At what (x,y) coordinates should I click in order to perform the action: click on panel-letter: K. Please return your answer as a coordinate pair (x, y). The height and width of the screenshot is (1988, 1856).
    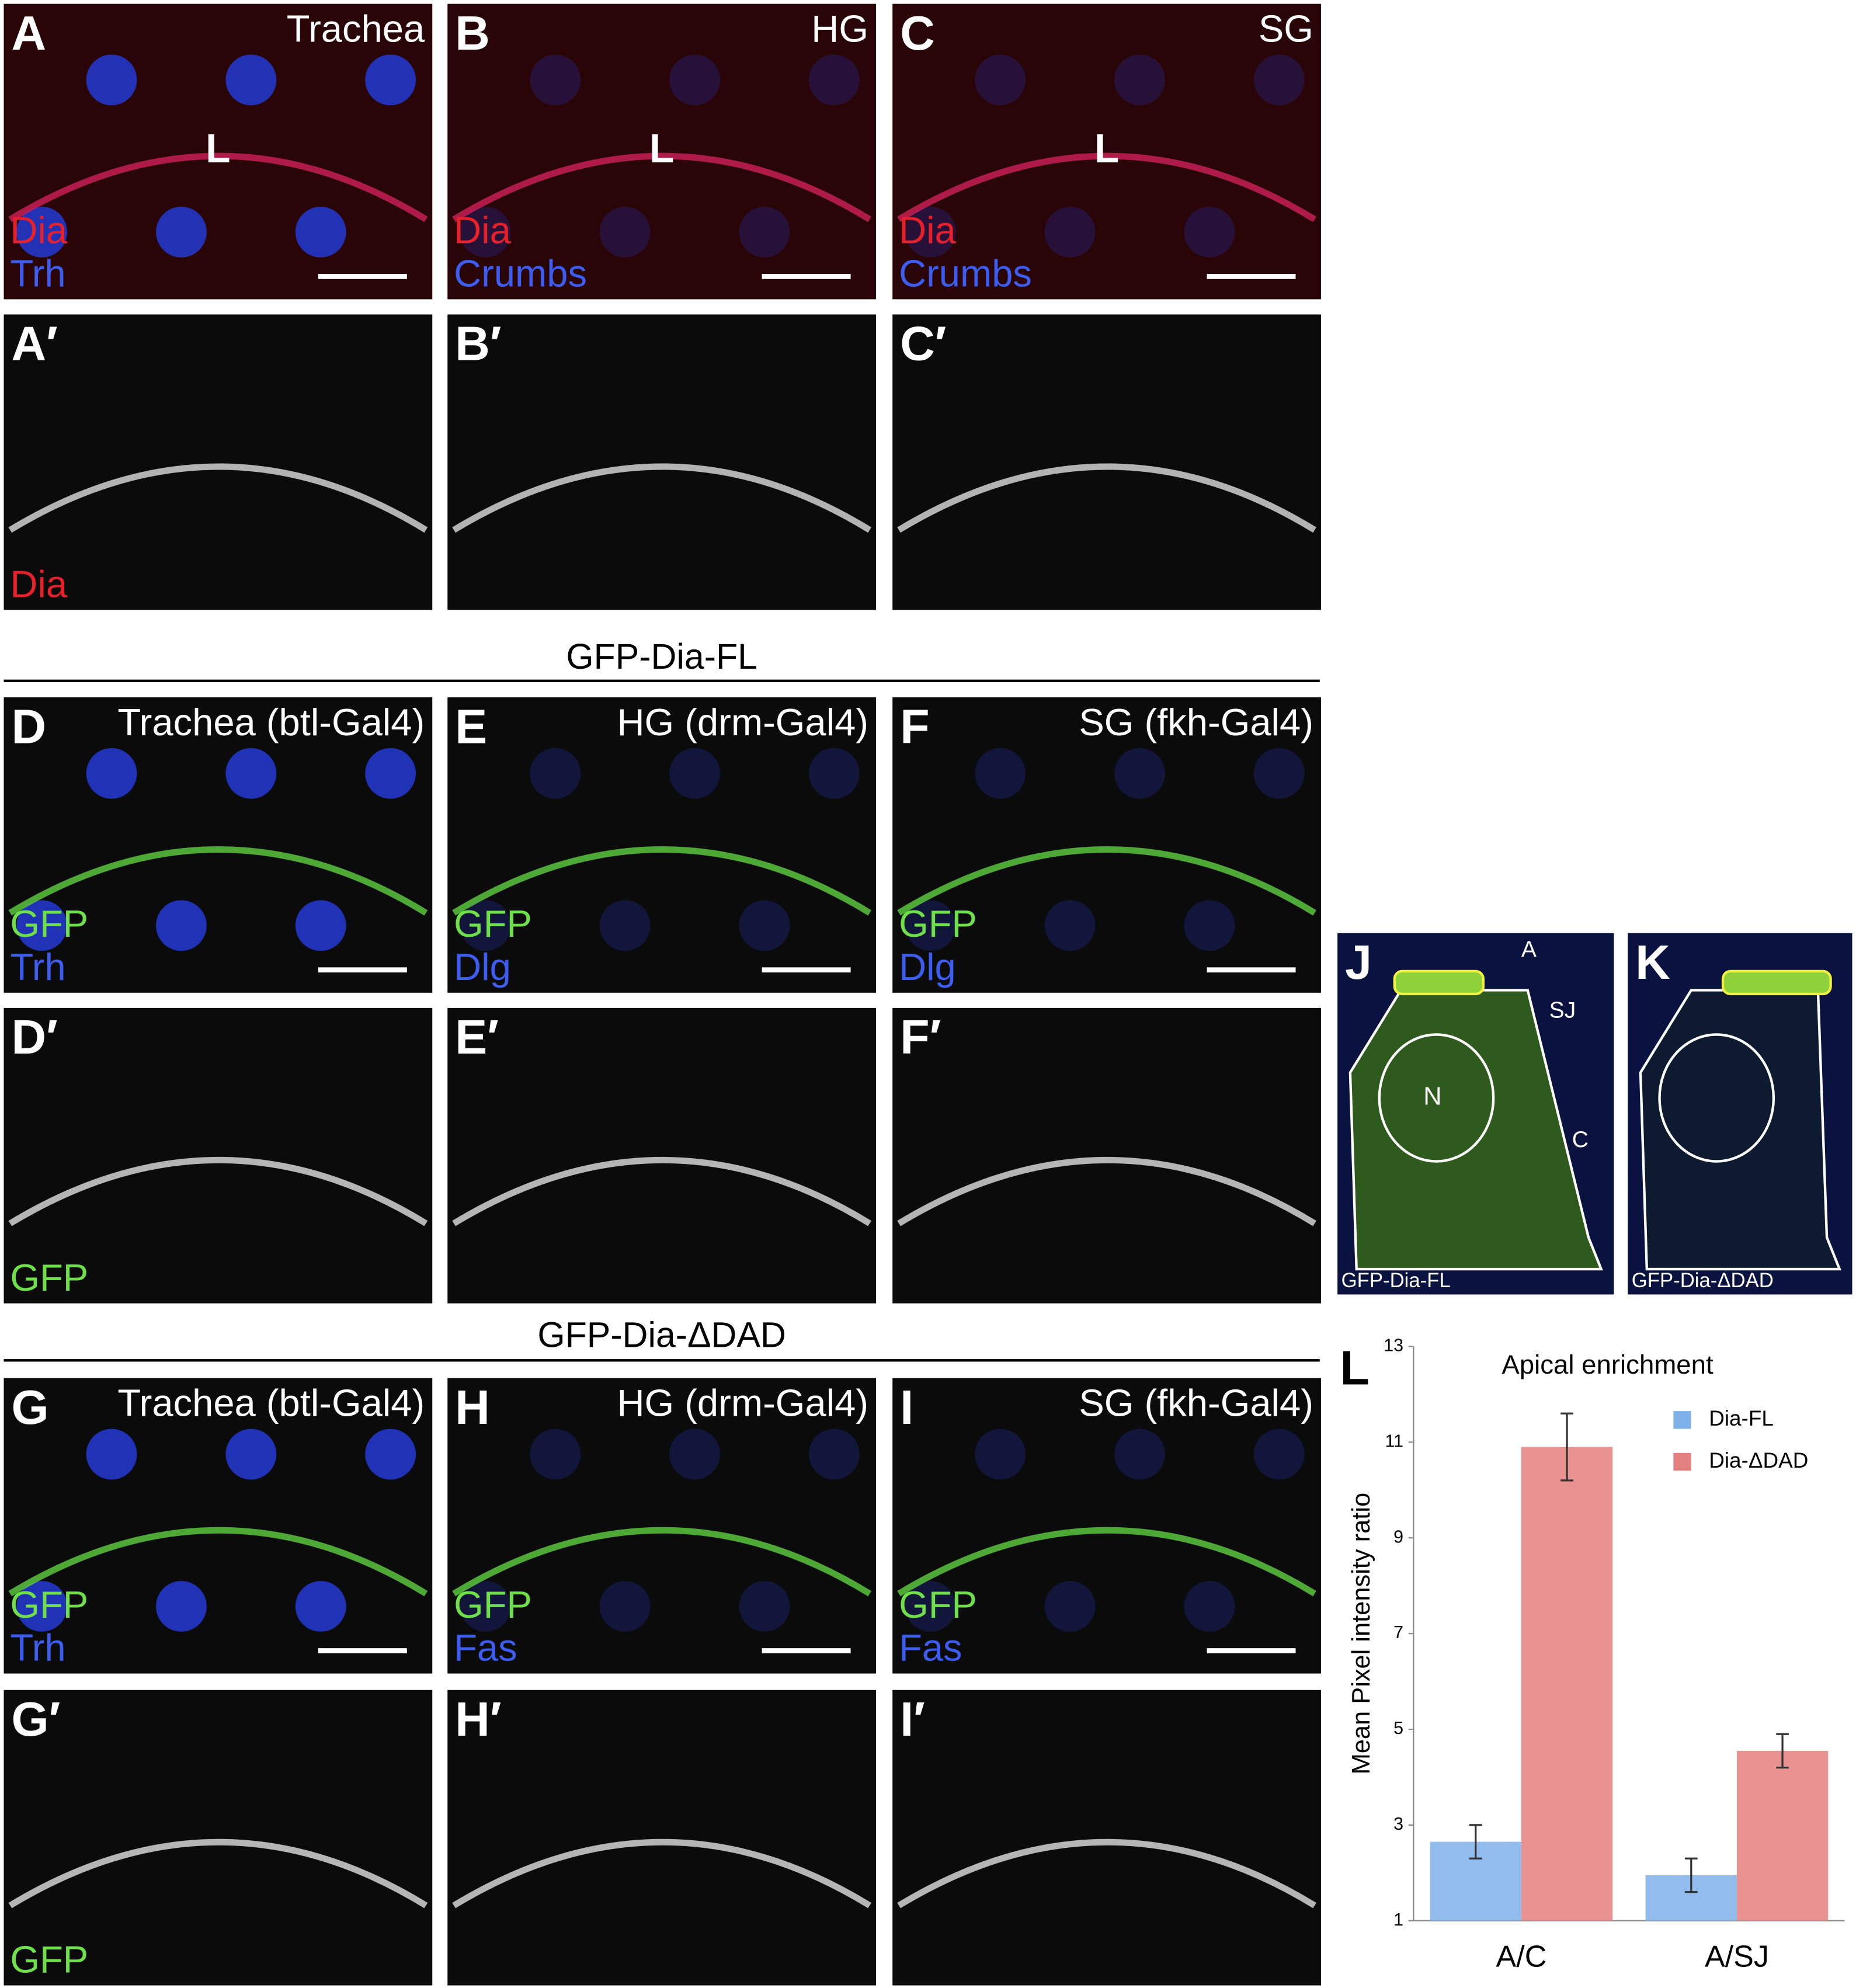
    Looking at the image, I should click on (1653, 962).